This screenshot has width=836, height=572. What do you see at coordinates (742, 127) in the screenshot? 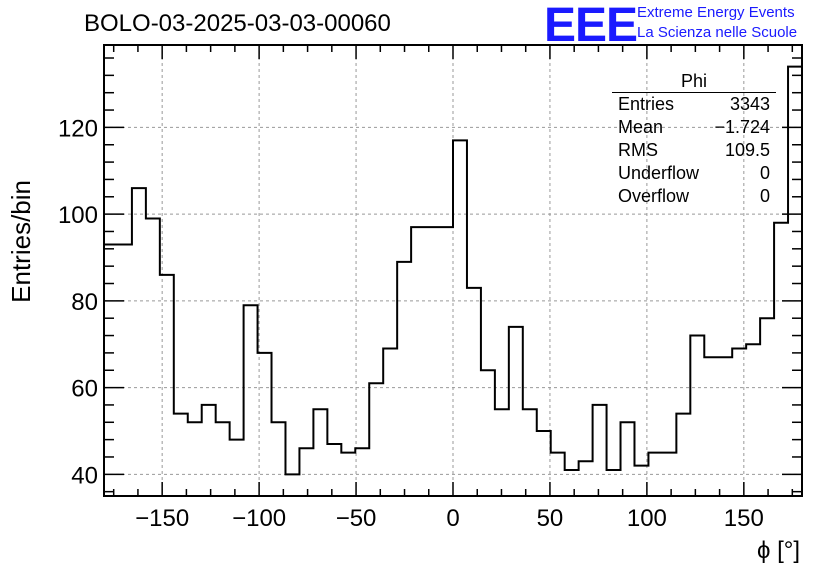
I see `stats-value: −1.724` at bounding box center [742, 127].